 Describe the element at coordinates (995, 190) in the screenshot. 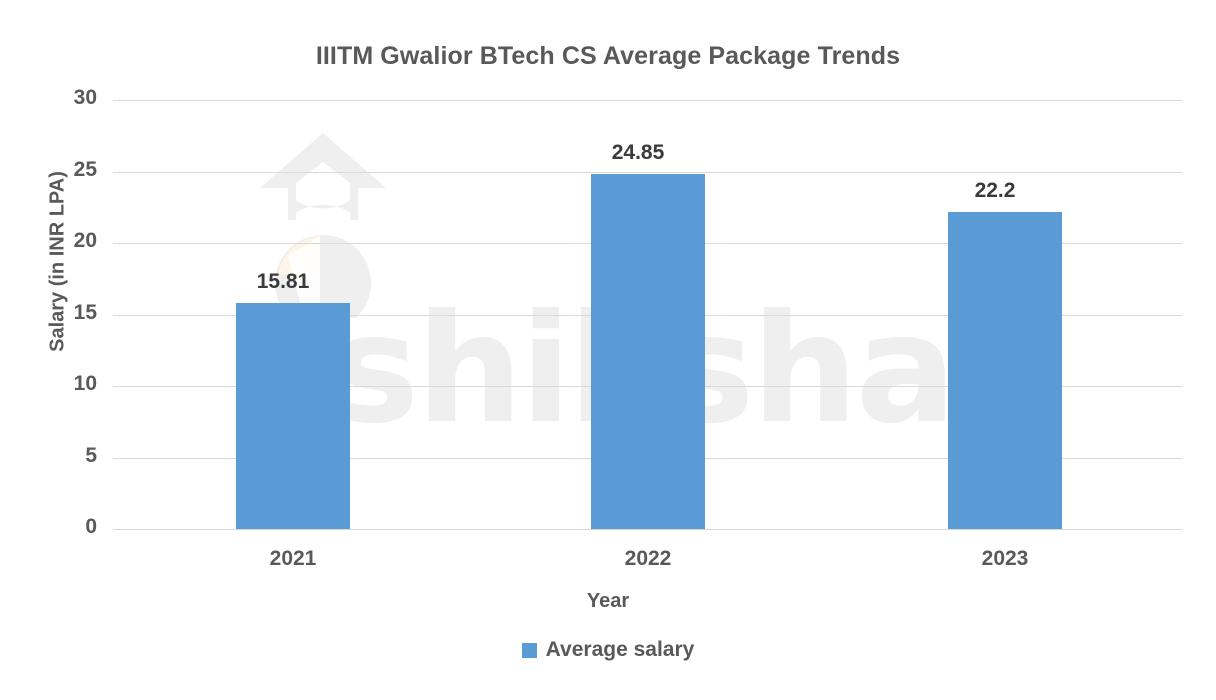

I see `bar-label-2023: 22.2` at that location.